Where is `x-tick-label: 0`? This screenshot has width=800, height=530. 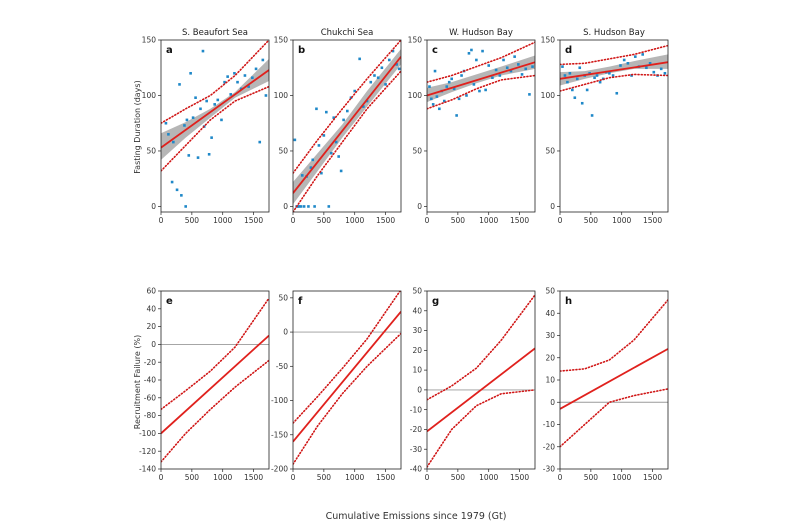
x-tick-label: 0 is located at coordinates (293, 477).